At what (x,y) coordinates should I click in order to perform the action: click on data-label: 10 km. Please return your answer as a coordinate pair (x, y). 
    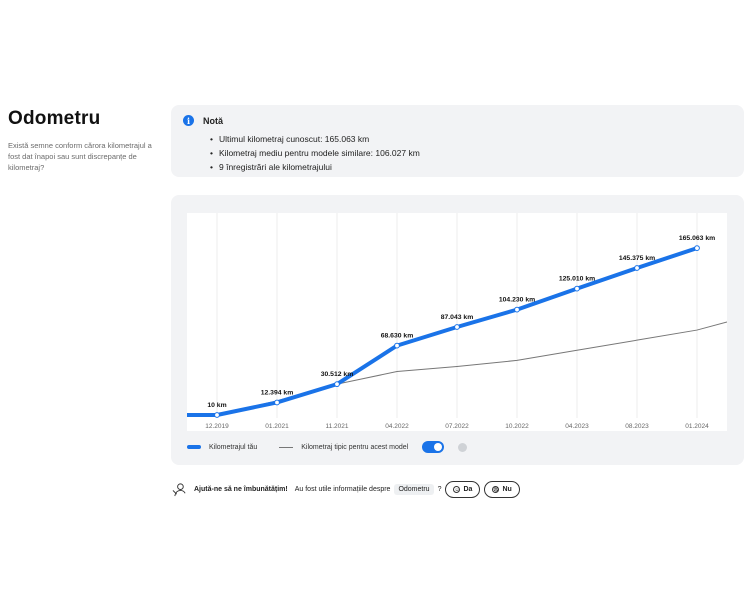
    Looking at the image, I should click on (216, 405).